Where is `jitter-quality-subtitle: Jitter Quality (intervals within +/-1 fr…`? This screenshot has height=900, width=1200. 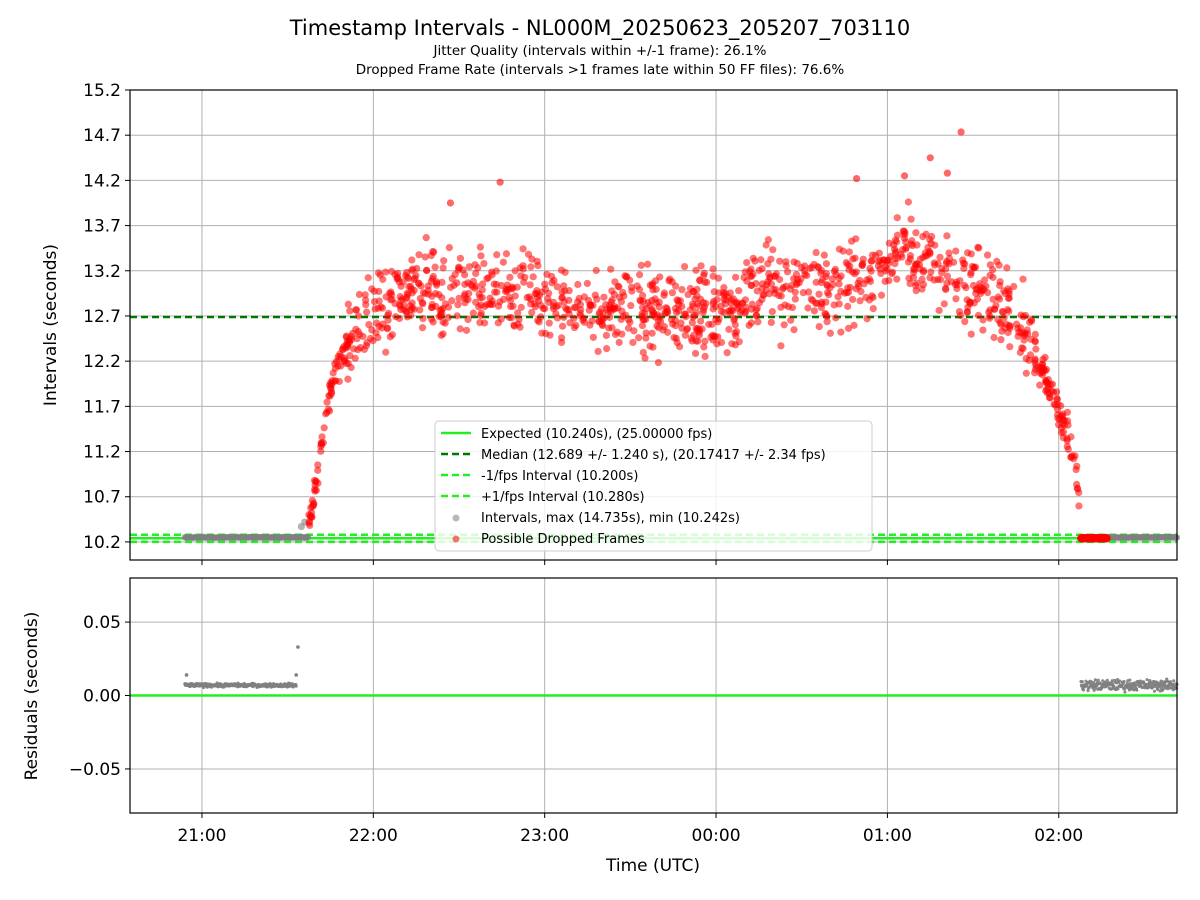 jitter-quality-subtitle: Jitter Quality (intervals within +/-1 fr… is located at coordinates (600, 51).